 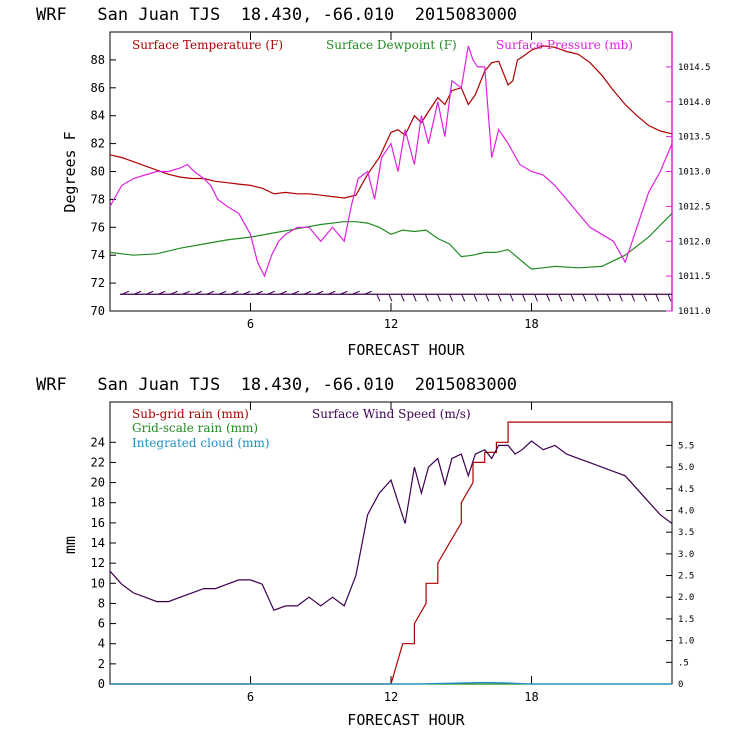 I want to click on y2-tick-label: 1.0, so click(x=686, y=642).